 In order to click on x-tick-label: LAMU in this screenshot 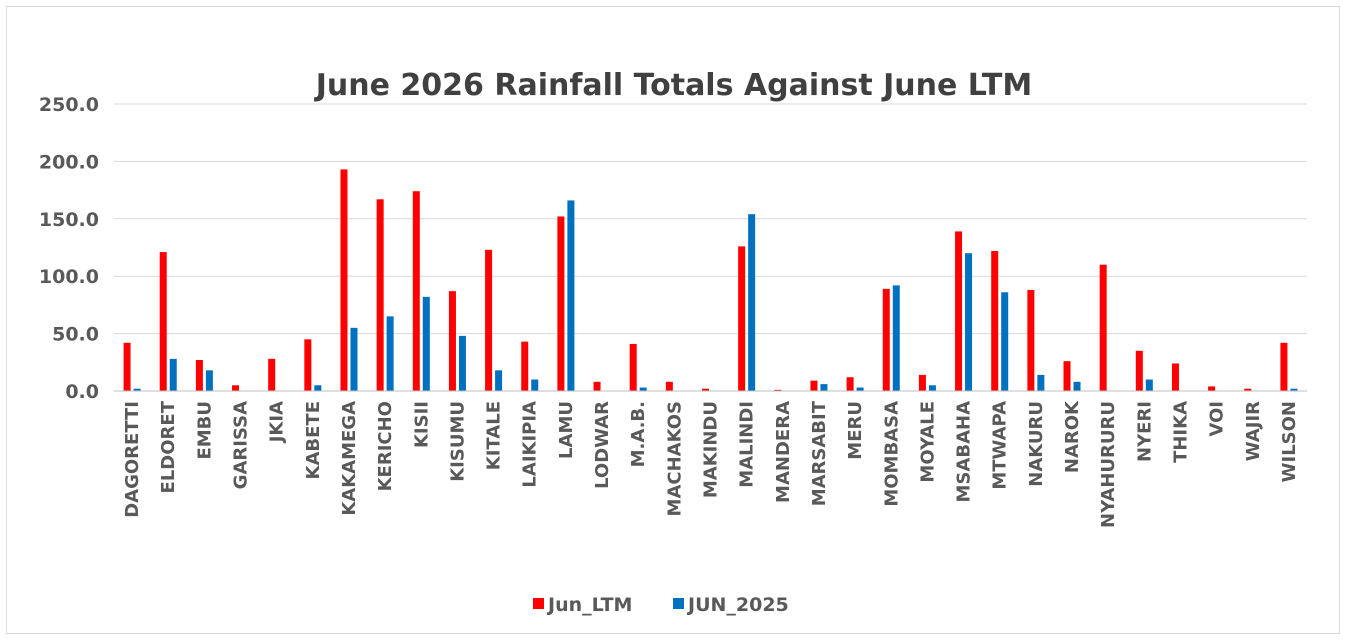, I will do `click(566, 430)`.